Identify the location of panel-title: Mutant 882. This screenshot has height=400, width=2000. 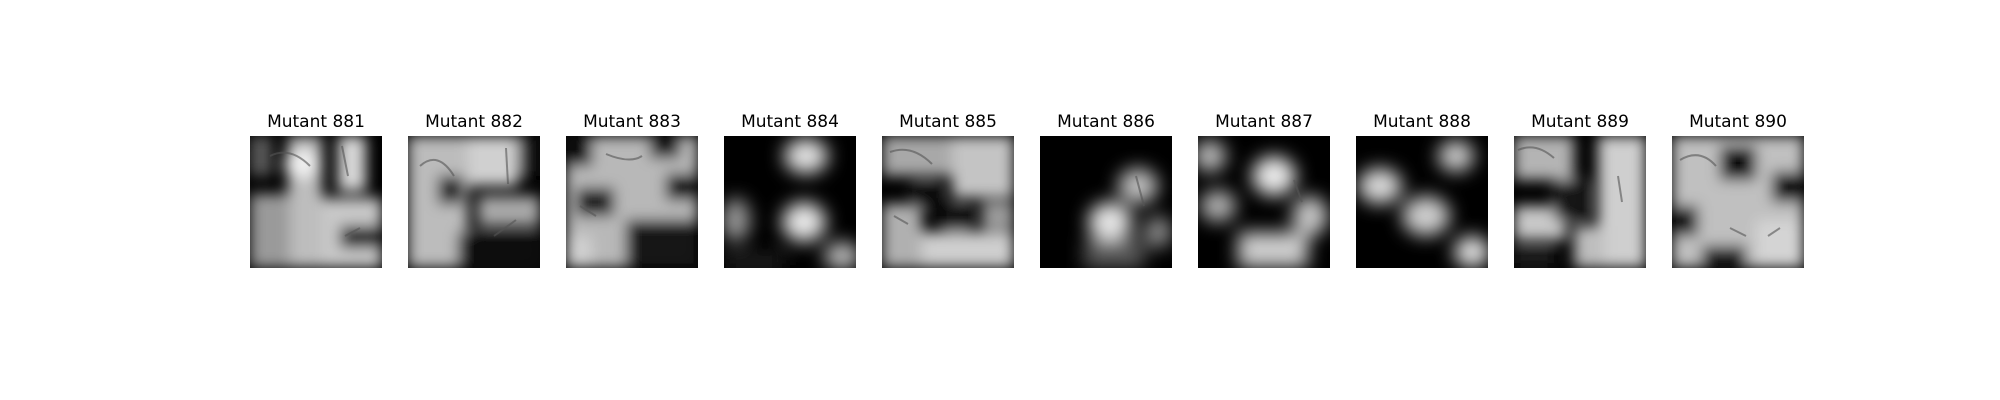
(474, 122).